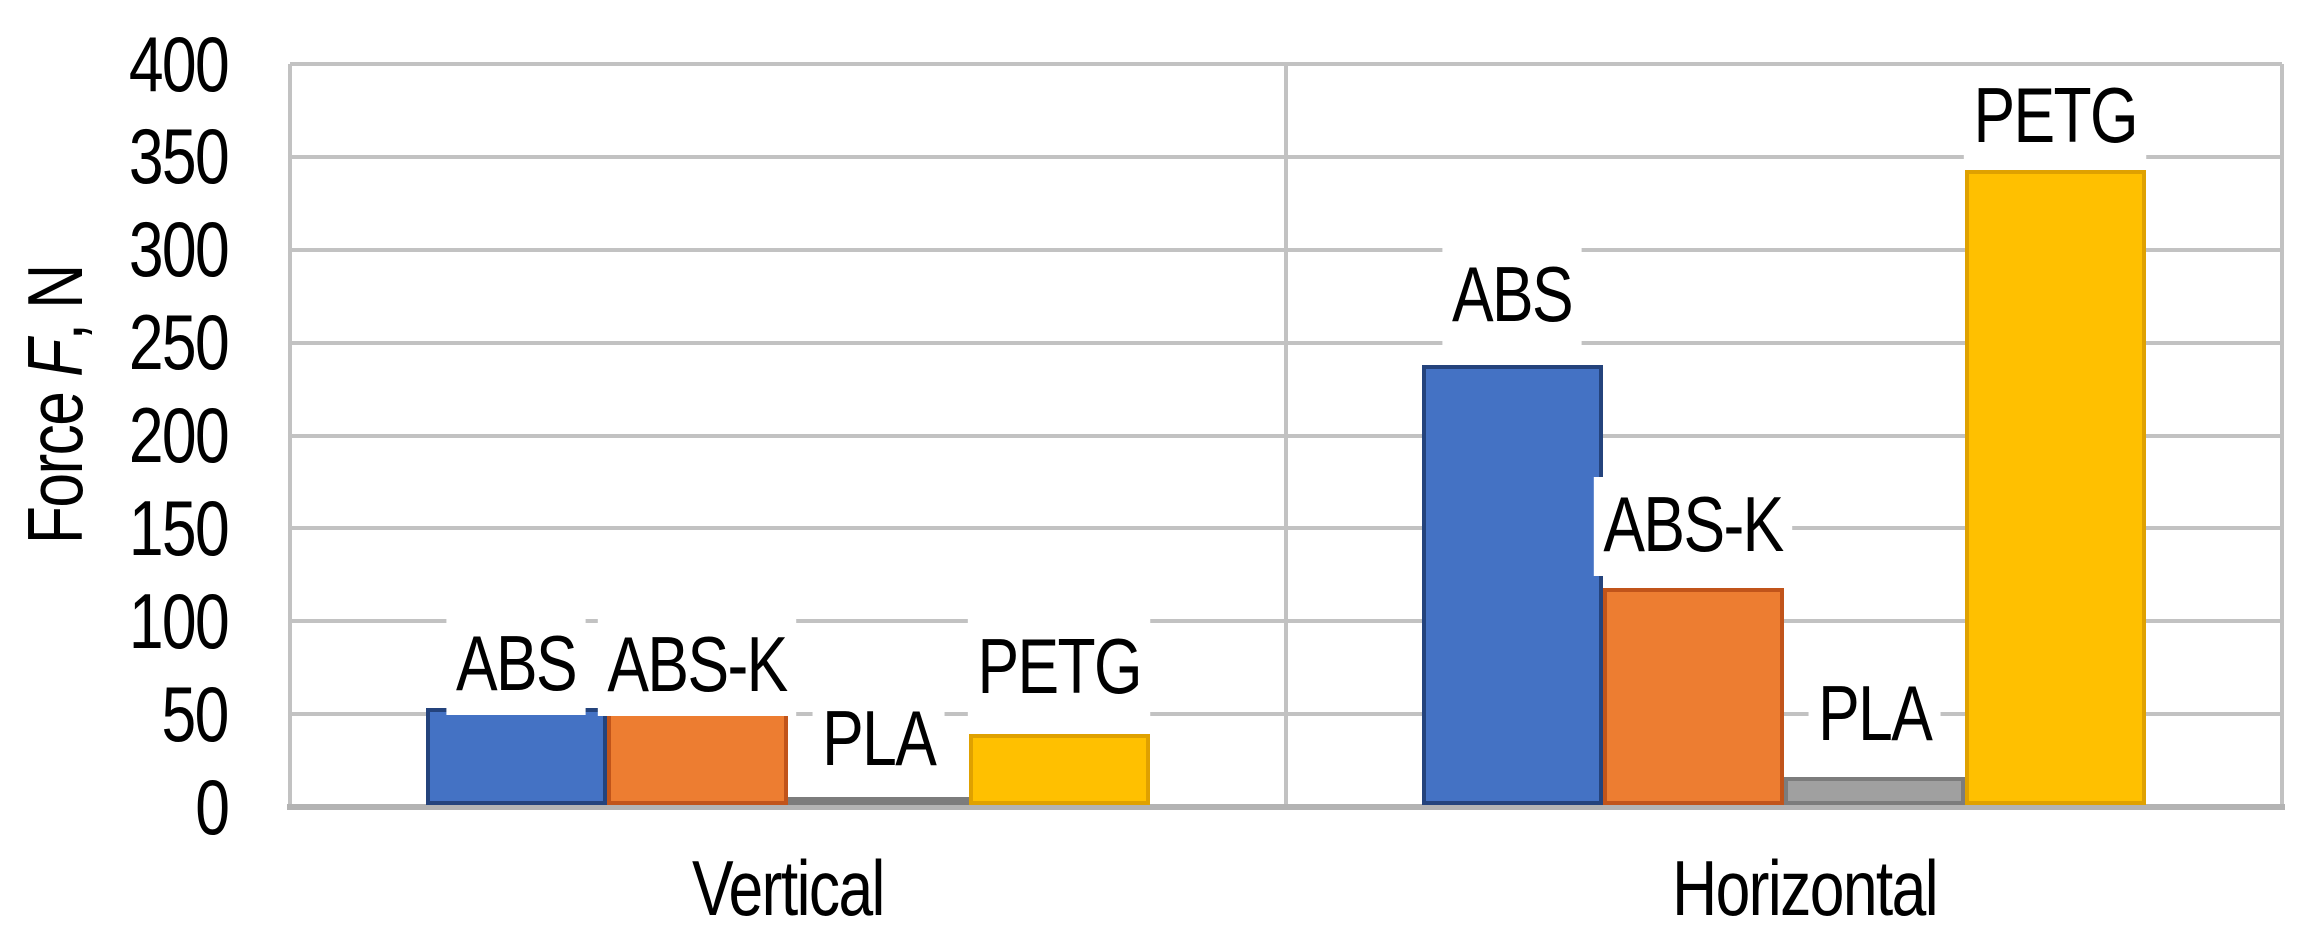 This screenshot has height=951, width=2305. Describe the element at coordinates (179, 156) in the screenshot. I see `y-tick-text: 350` at that location.